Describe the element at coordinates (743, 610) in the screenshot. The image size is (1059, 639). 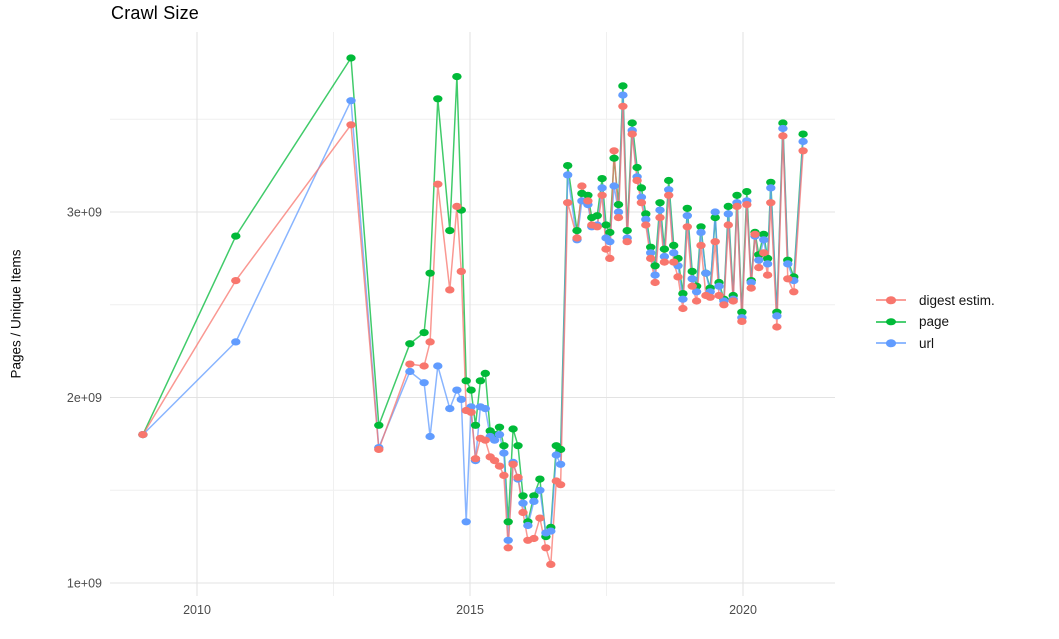
I see `x-tick-label: 2020` at that location.